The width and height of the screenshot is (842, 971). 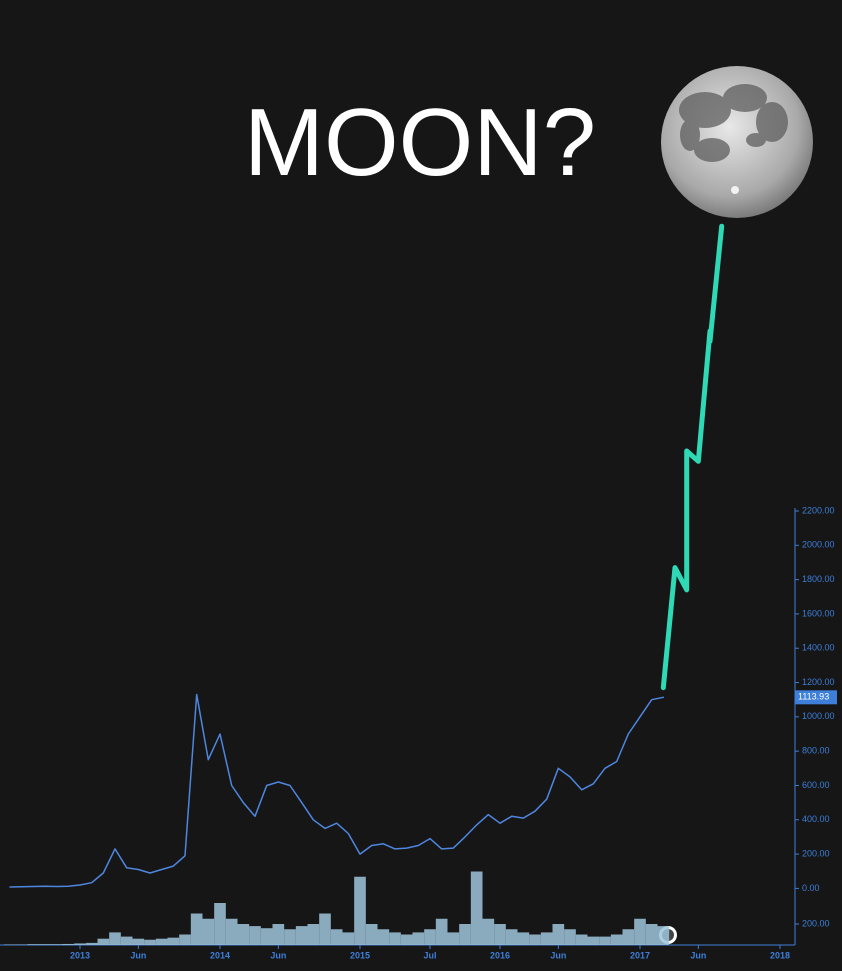 What do you see at coordinates (816, 785) in the screenshot?
I see `y-tick-label: 600.00` at bounding box center [816, 785].